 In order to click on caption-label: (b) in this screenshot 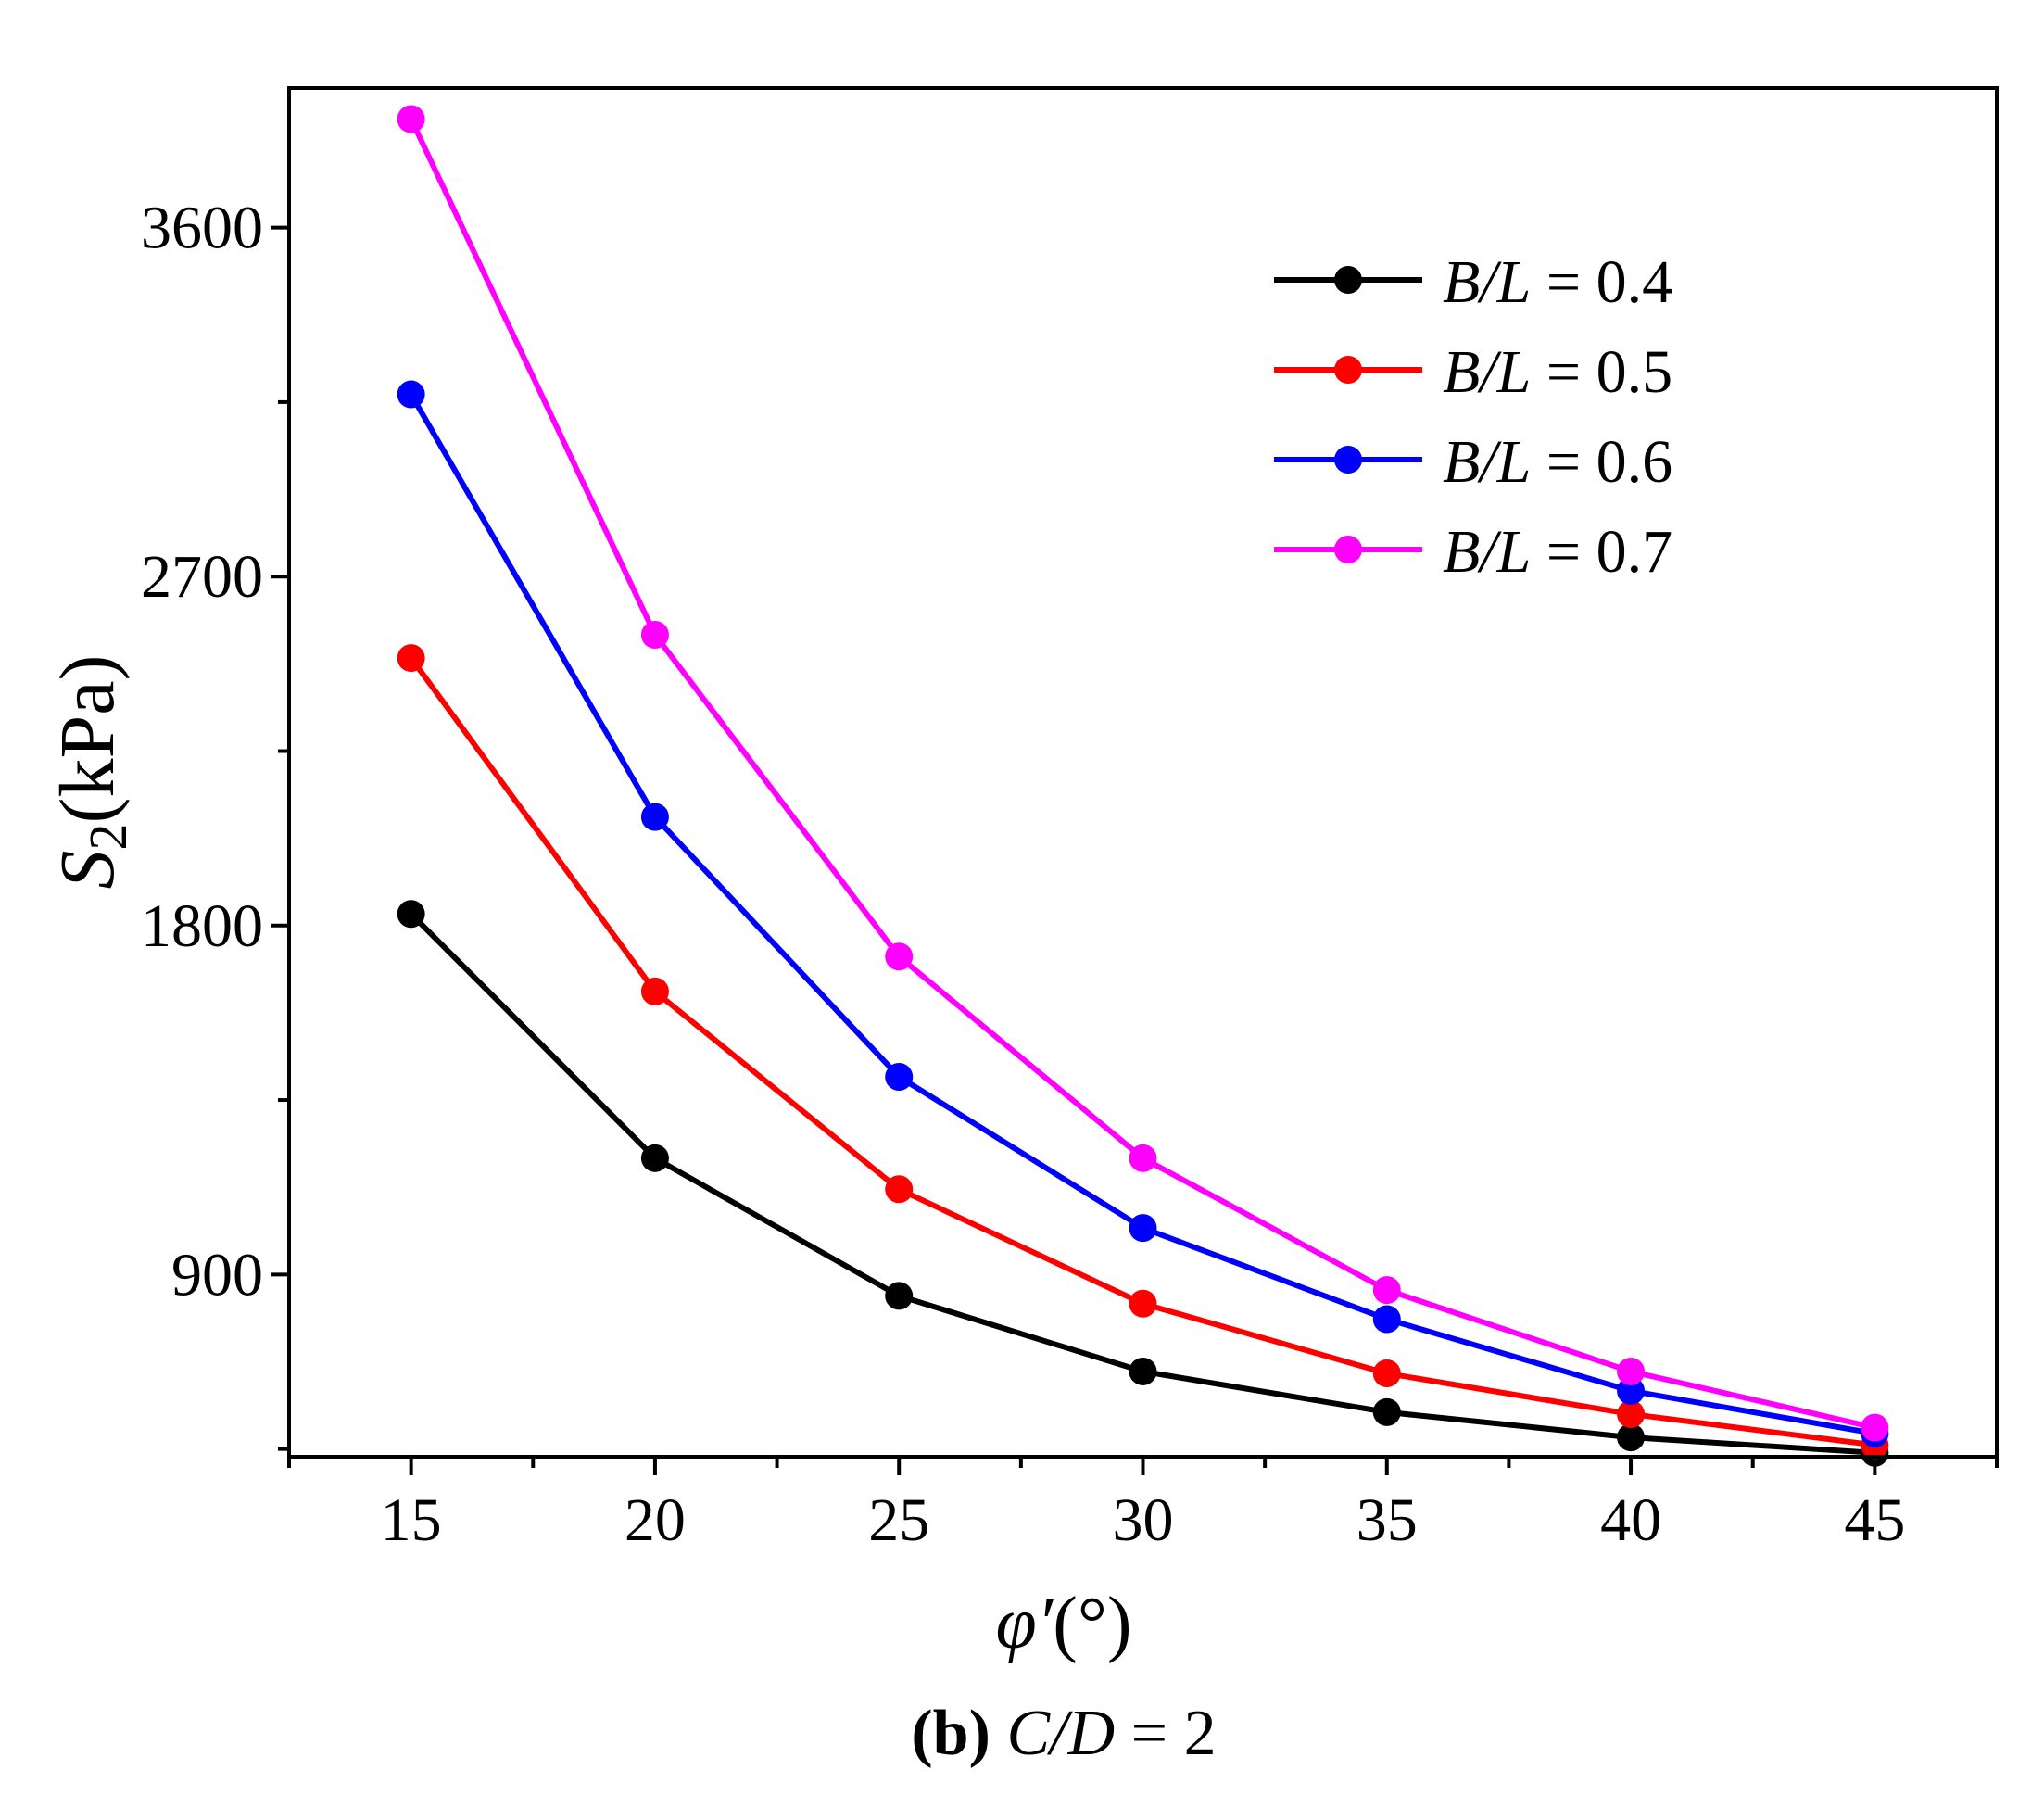, I will do `click(950, 1733)`.